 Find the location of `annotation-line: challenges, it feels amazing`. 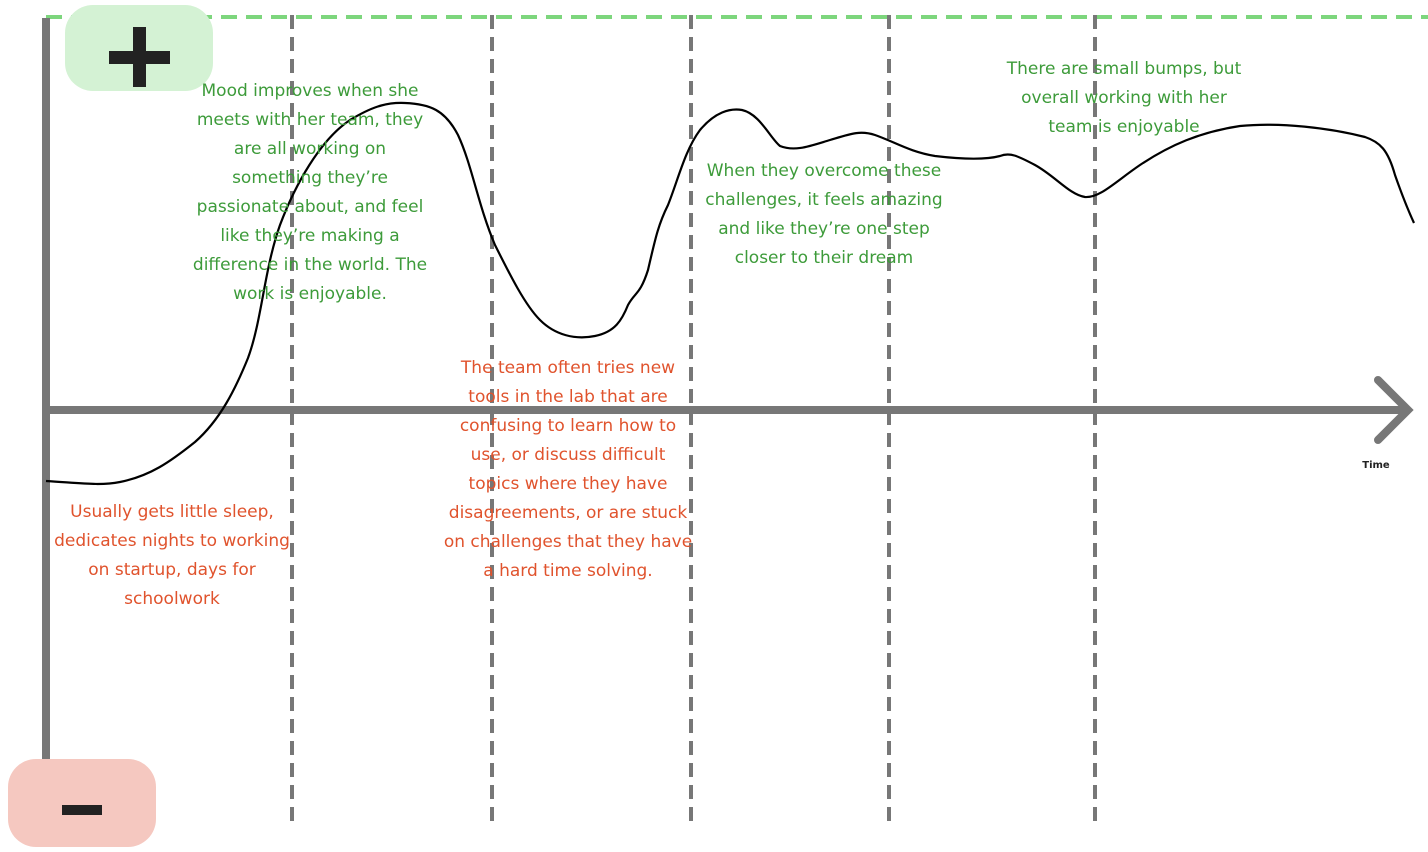

annotation-line: challenges, it feels amazing is located at coordinates (823, 200).